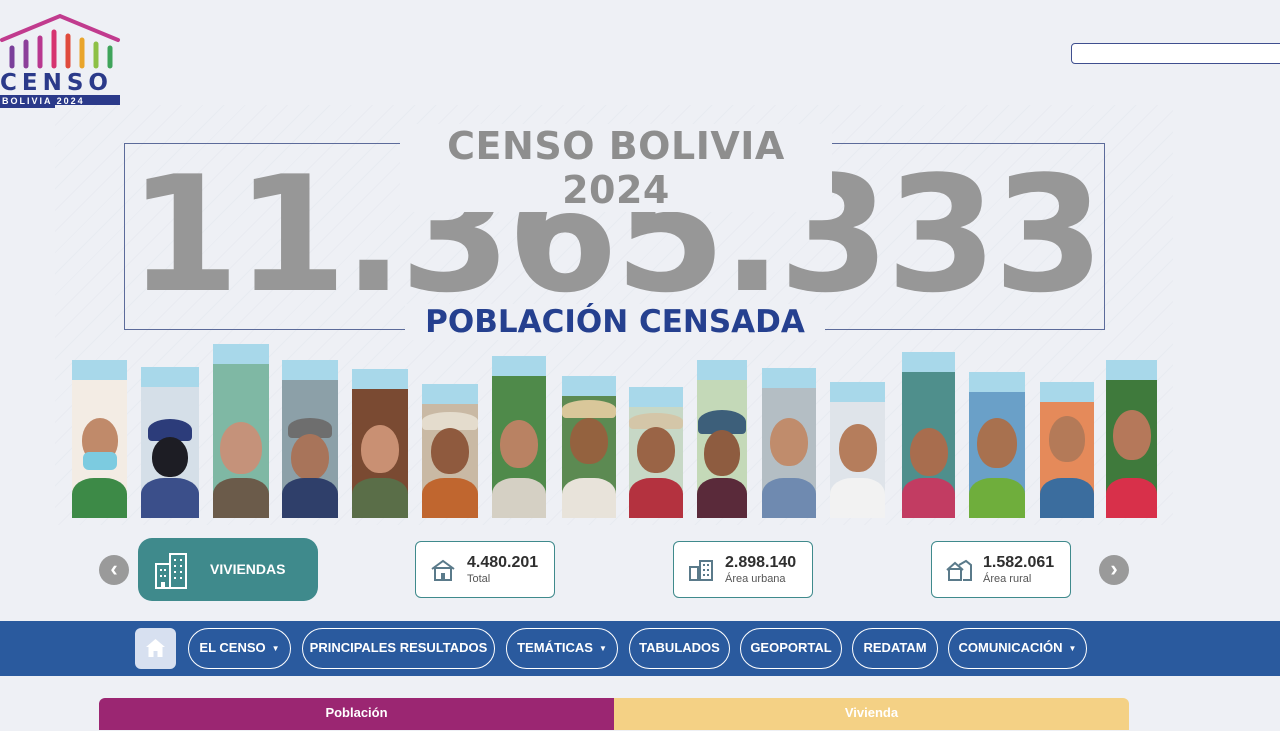 This screenshot has width=1280, height=731. I want to click on stat-card-total: 4.480.201 Total, so click(485, 569).